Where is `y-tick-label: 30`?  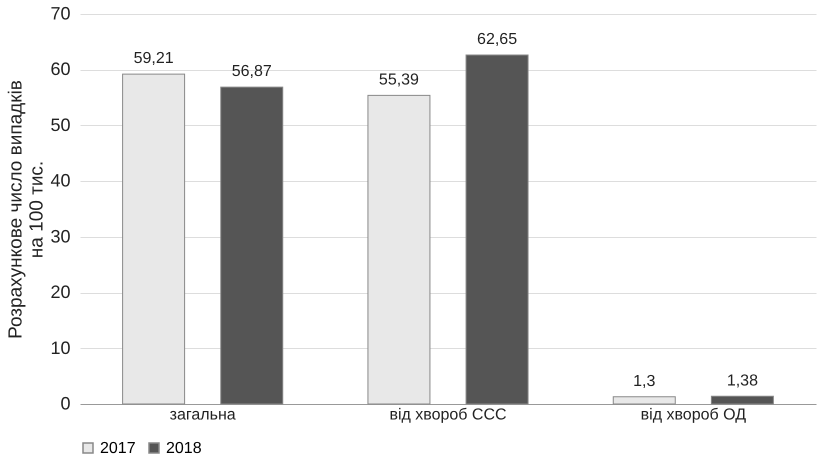
y-tick-label: 30 is located at coordinates (60, 236).